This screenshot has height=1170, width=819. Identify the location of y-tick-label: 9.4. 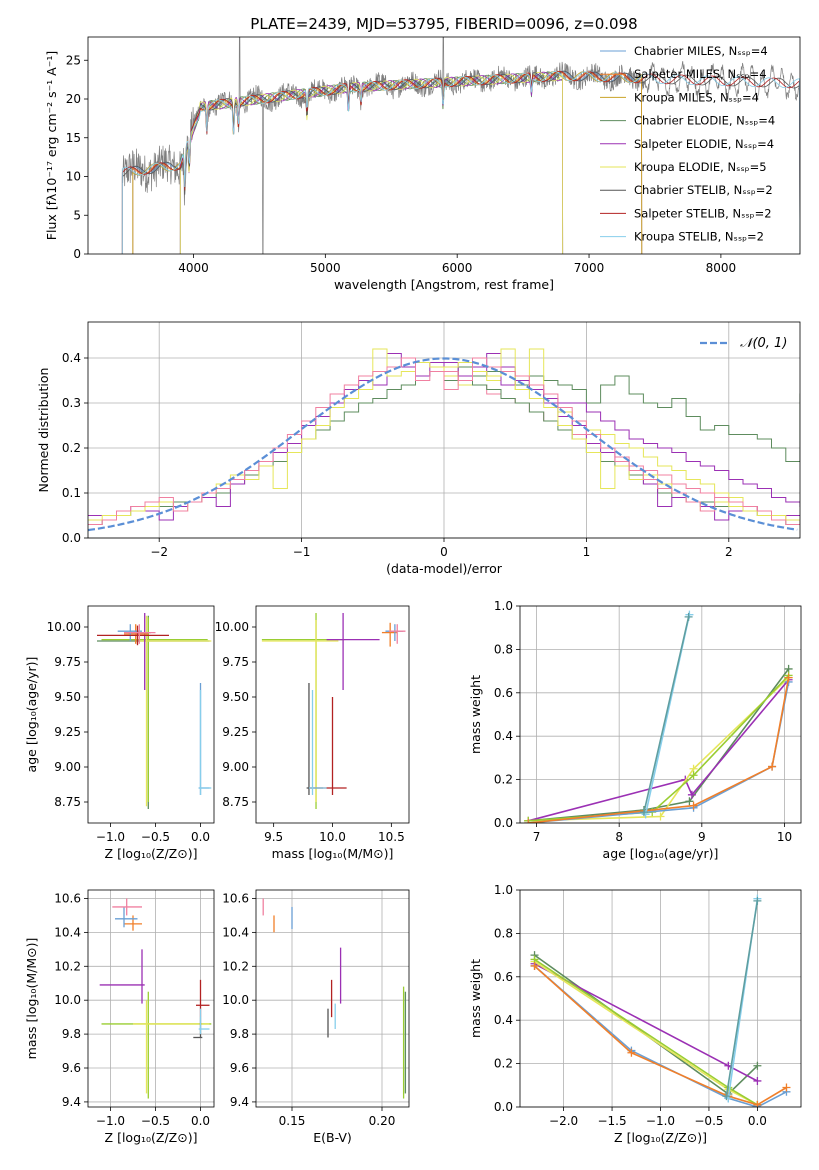
(239, 1102).